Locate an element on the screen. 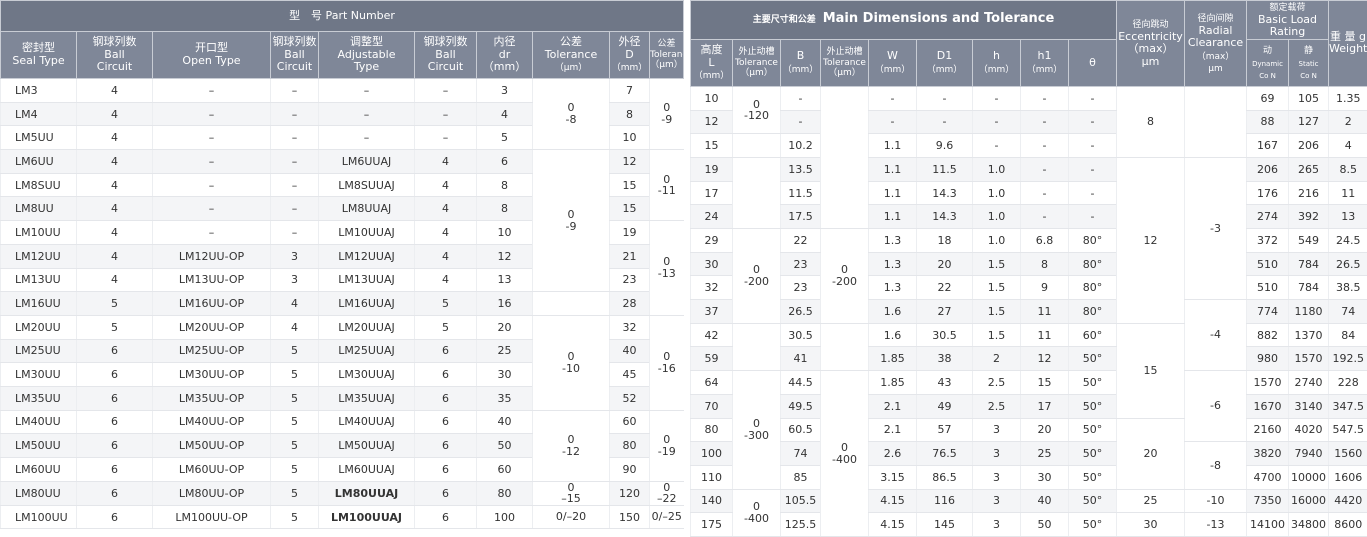 The height and width of the screenshot is (537, 1367). seal-type-cell: LM40UU is located at coordinates (39, 422).